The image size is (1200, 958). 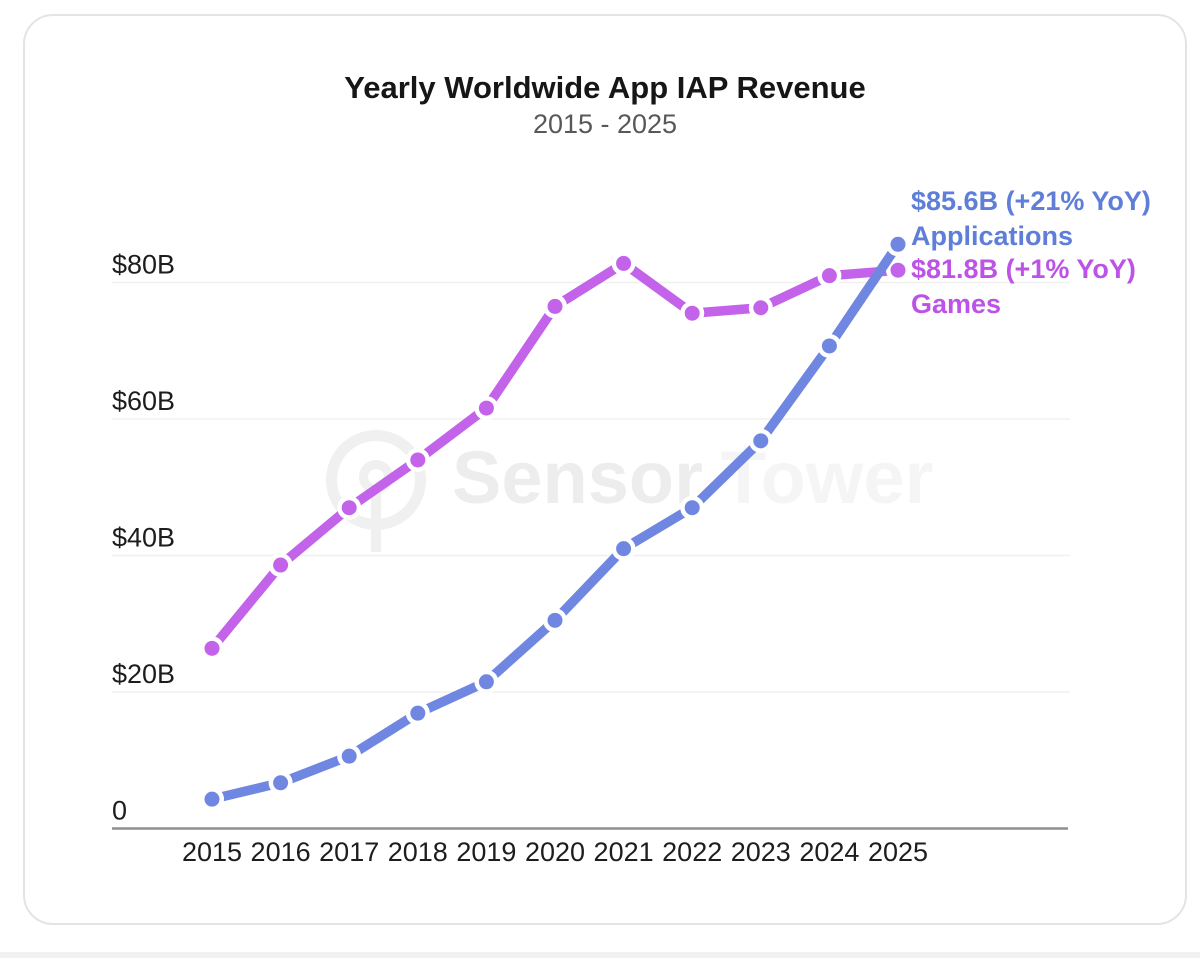 I want to click on data-point-applications-2025, so click(x=898, y=244).